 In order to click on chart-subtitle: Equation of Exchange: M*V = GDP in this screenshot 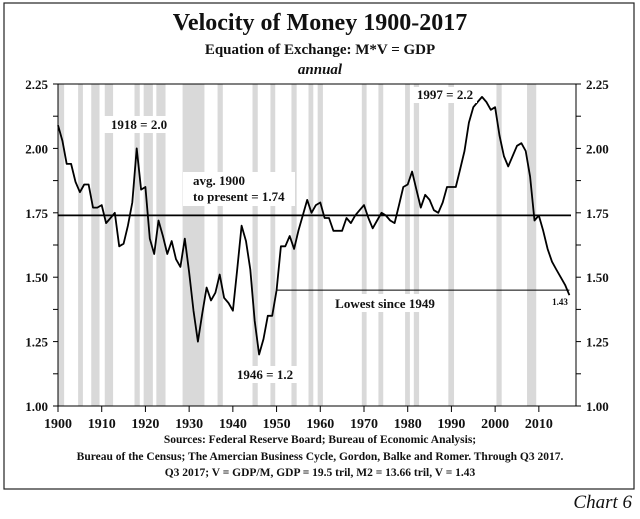, I will do `click(320, 50)`.